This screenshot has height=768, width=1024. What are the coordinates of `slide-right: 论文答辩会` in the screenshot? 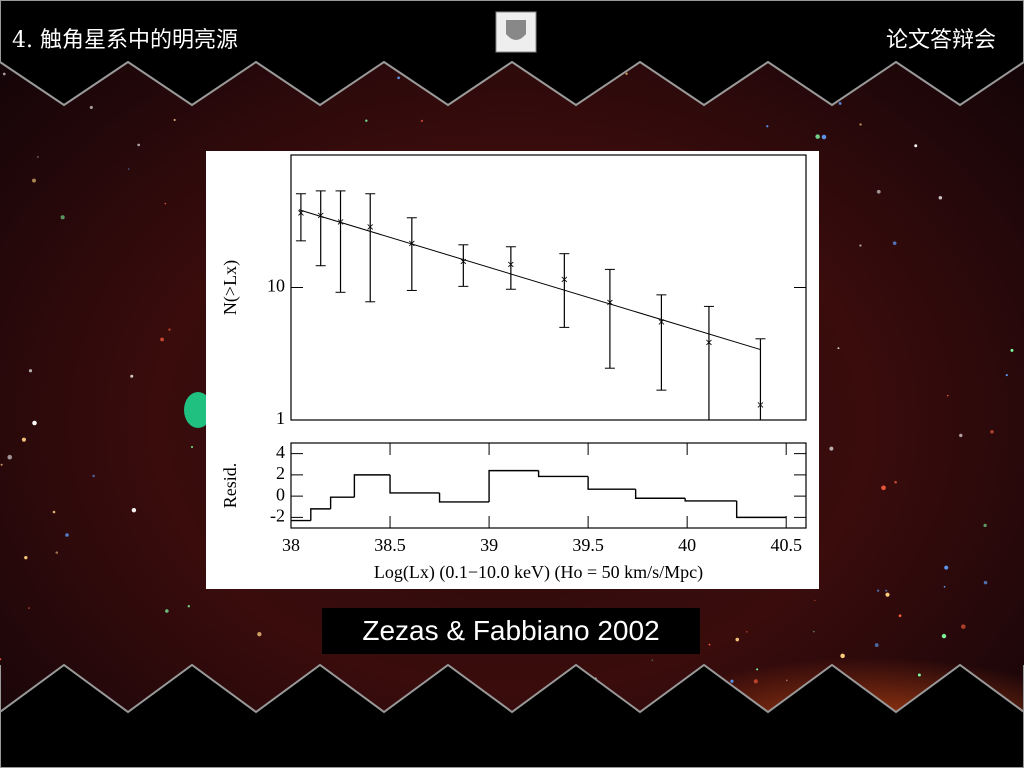 It's located at (940, 40).